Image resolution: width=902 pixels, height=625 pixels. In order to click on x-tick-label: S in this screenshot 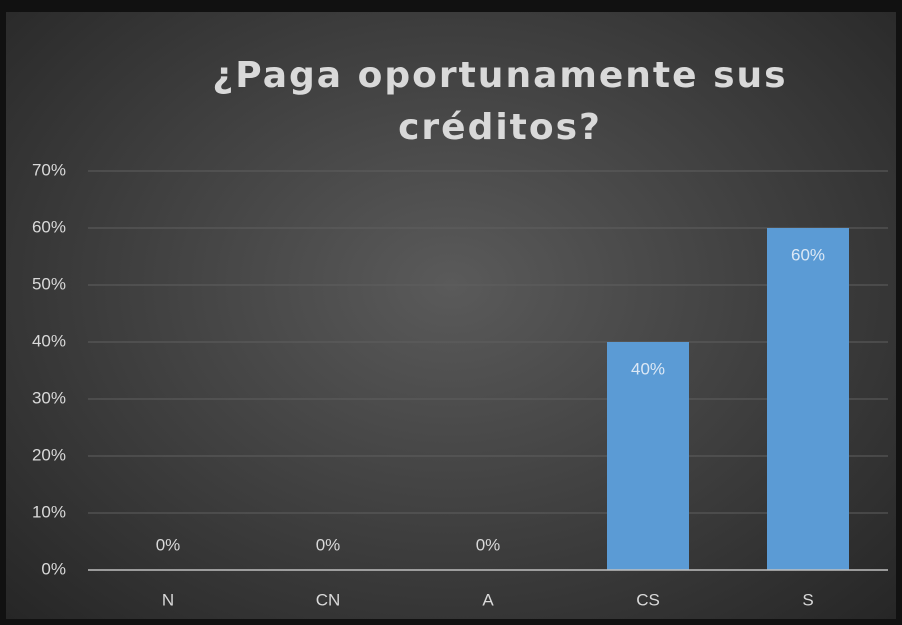, I will do `click(807, 599)`.